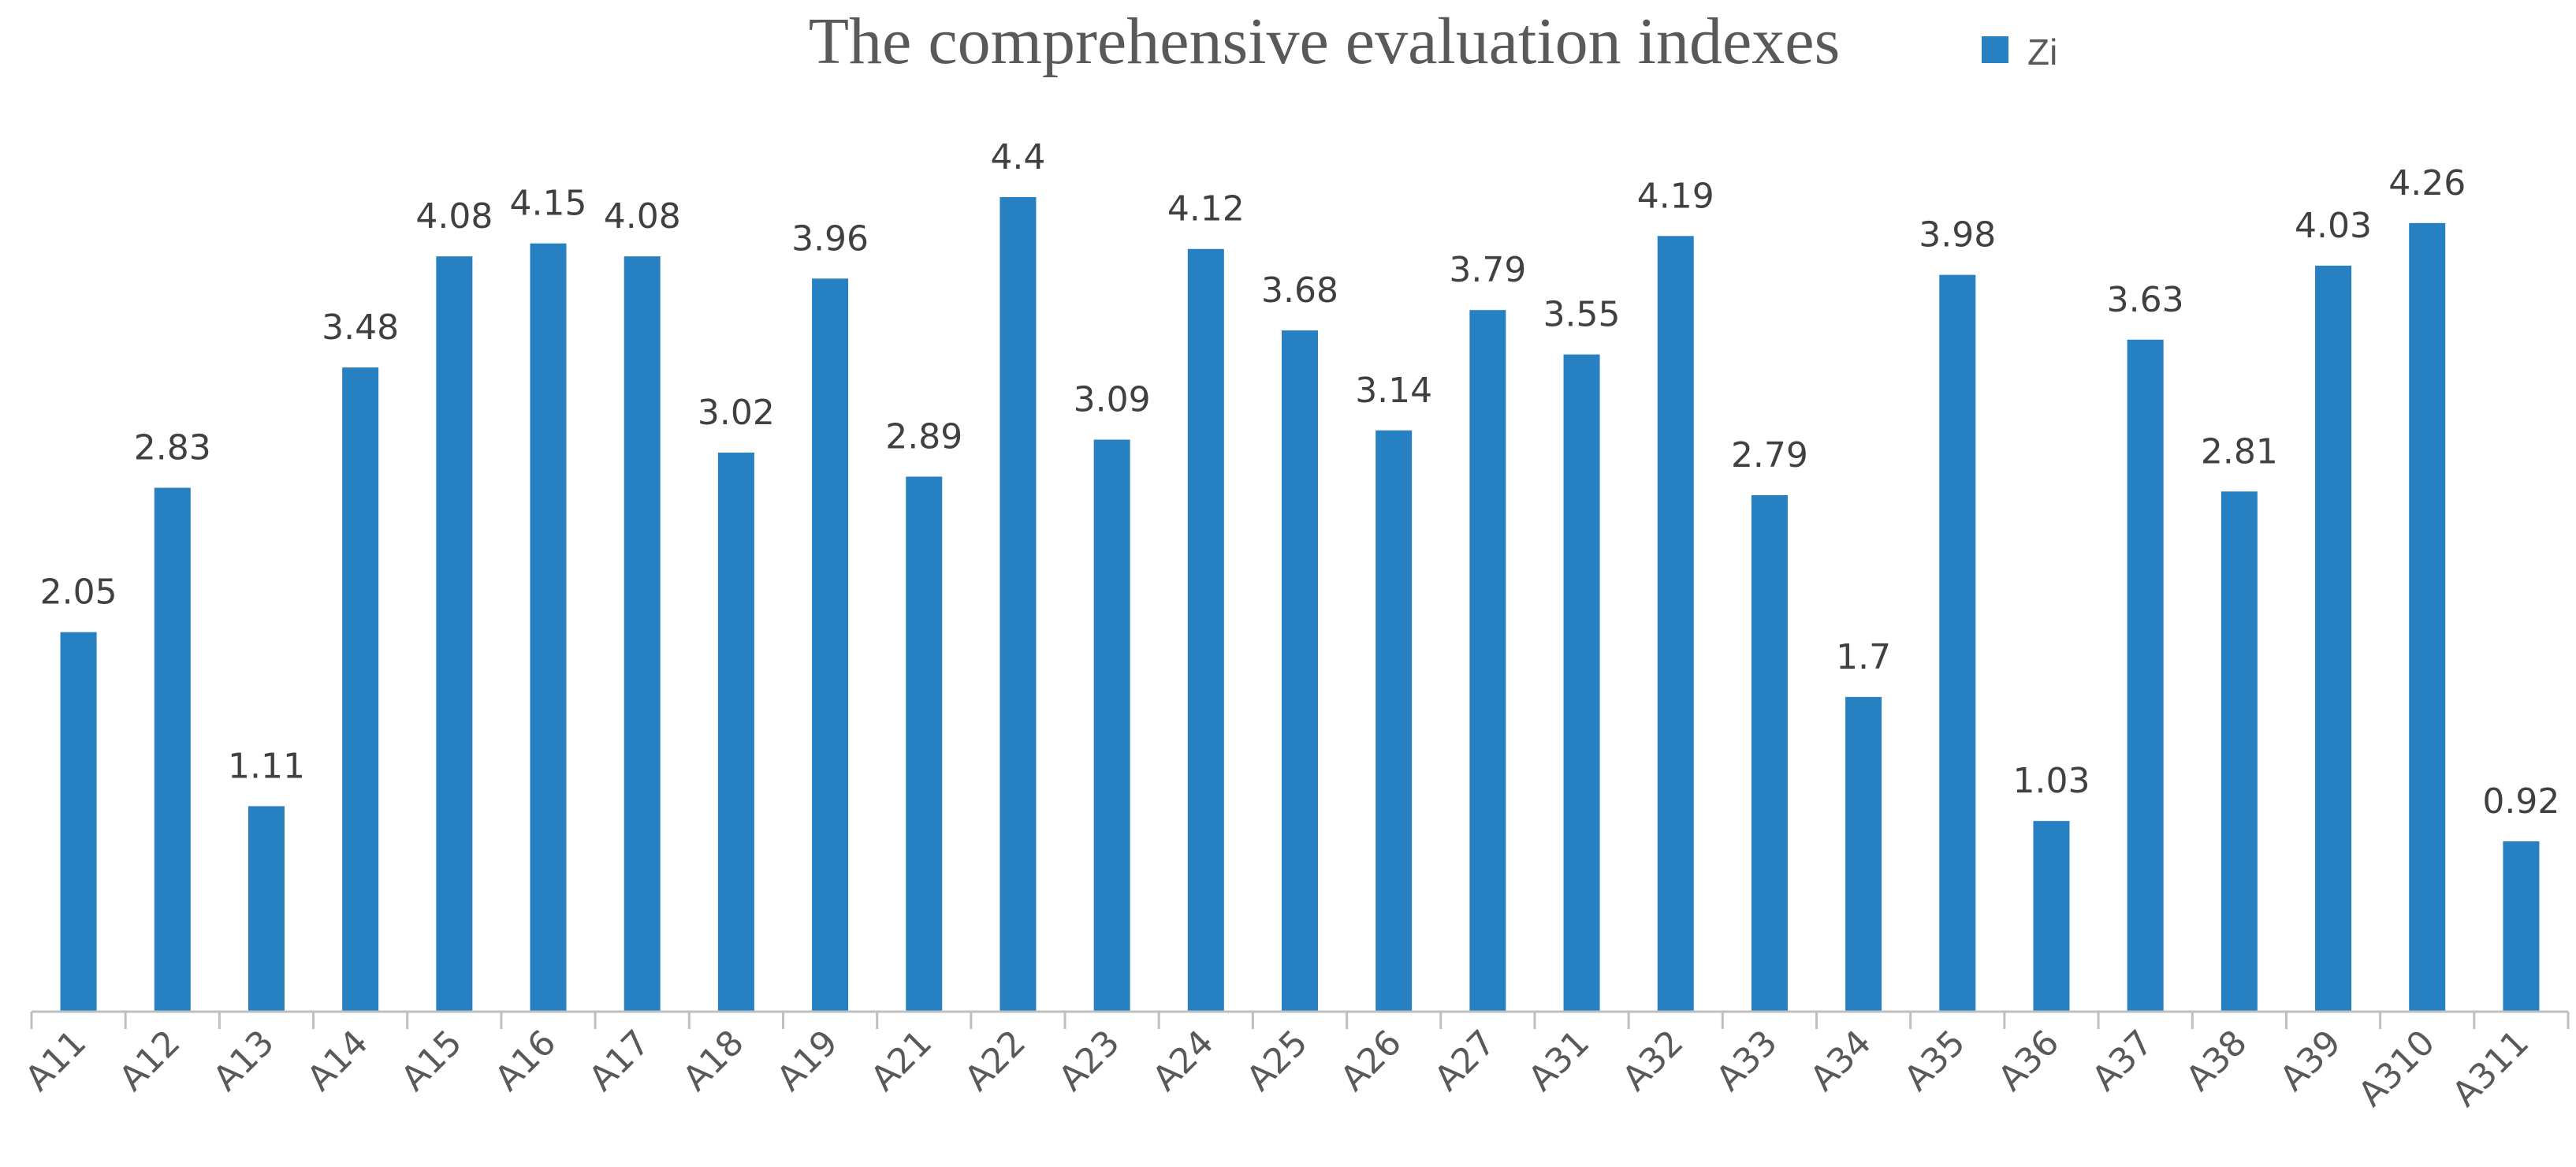 The image size is (2576, 1167). I want to click on data-label-a13: 1.11, so click(266, 766).